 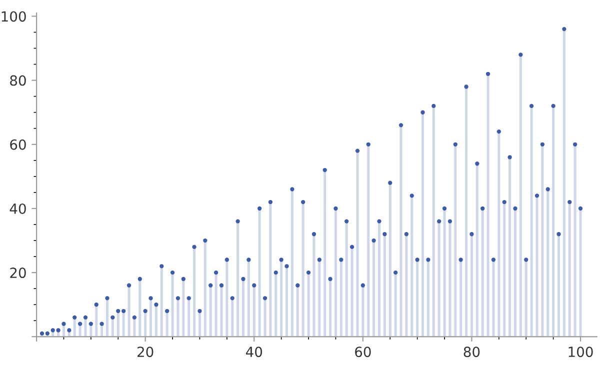 What do you see at coordinates (146, 352) in the screenshot?
I see `x-tick-label: 20` at bounding box center [146, 352].